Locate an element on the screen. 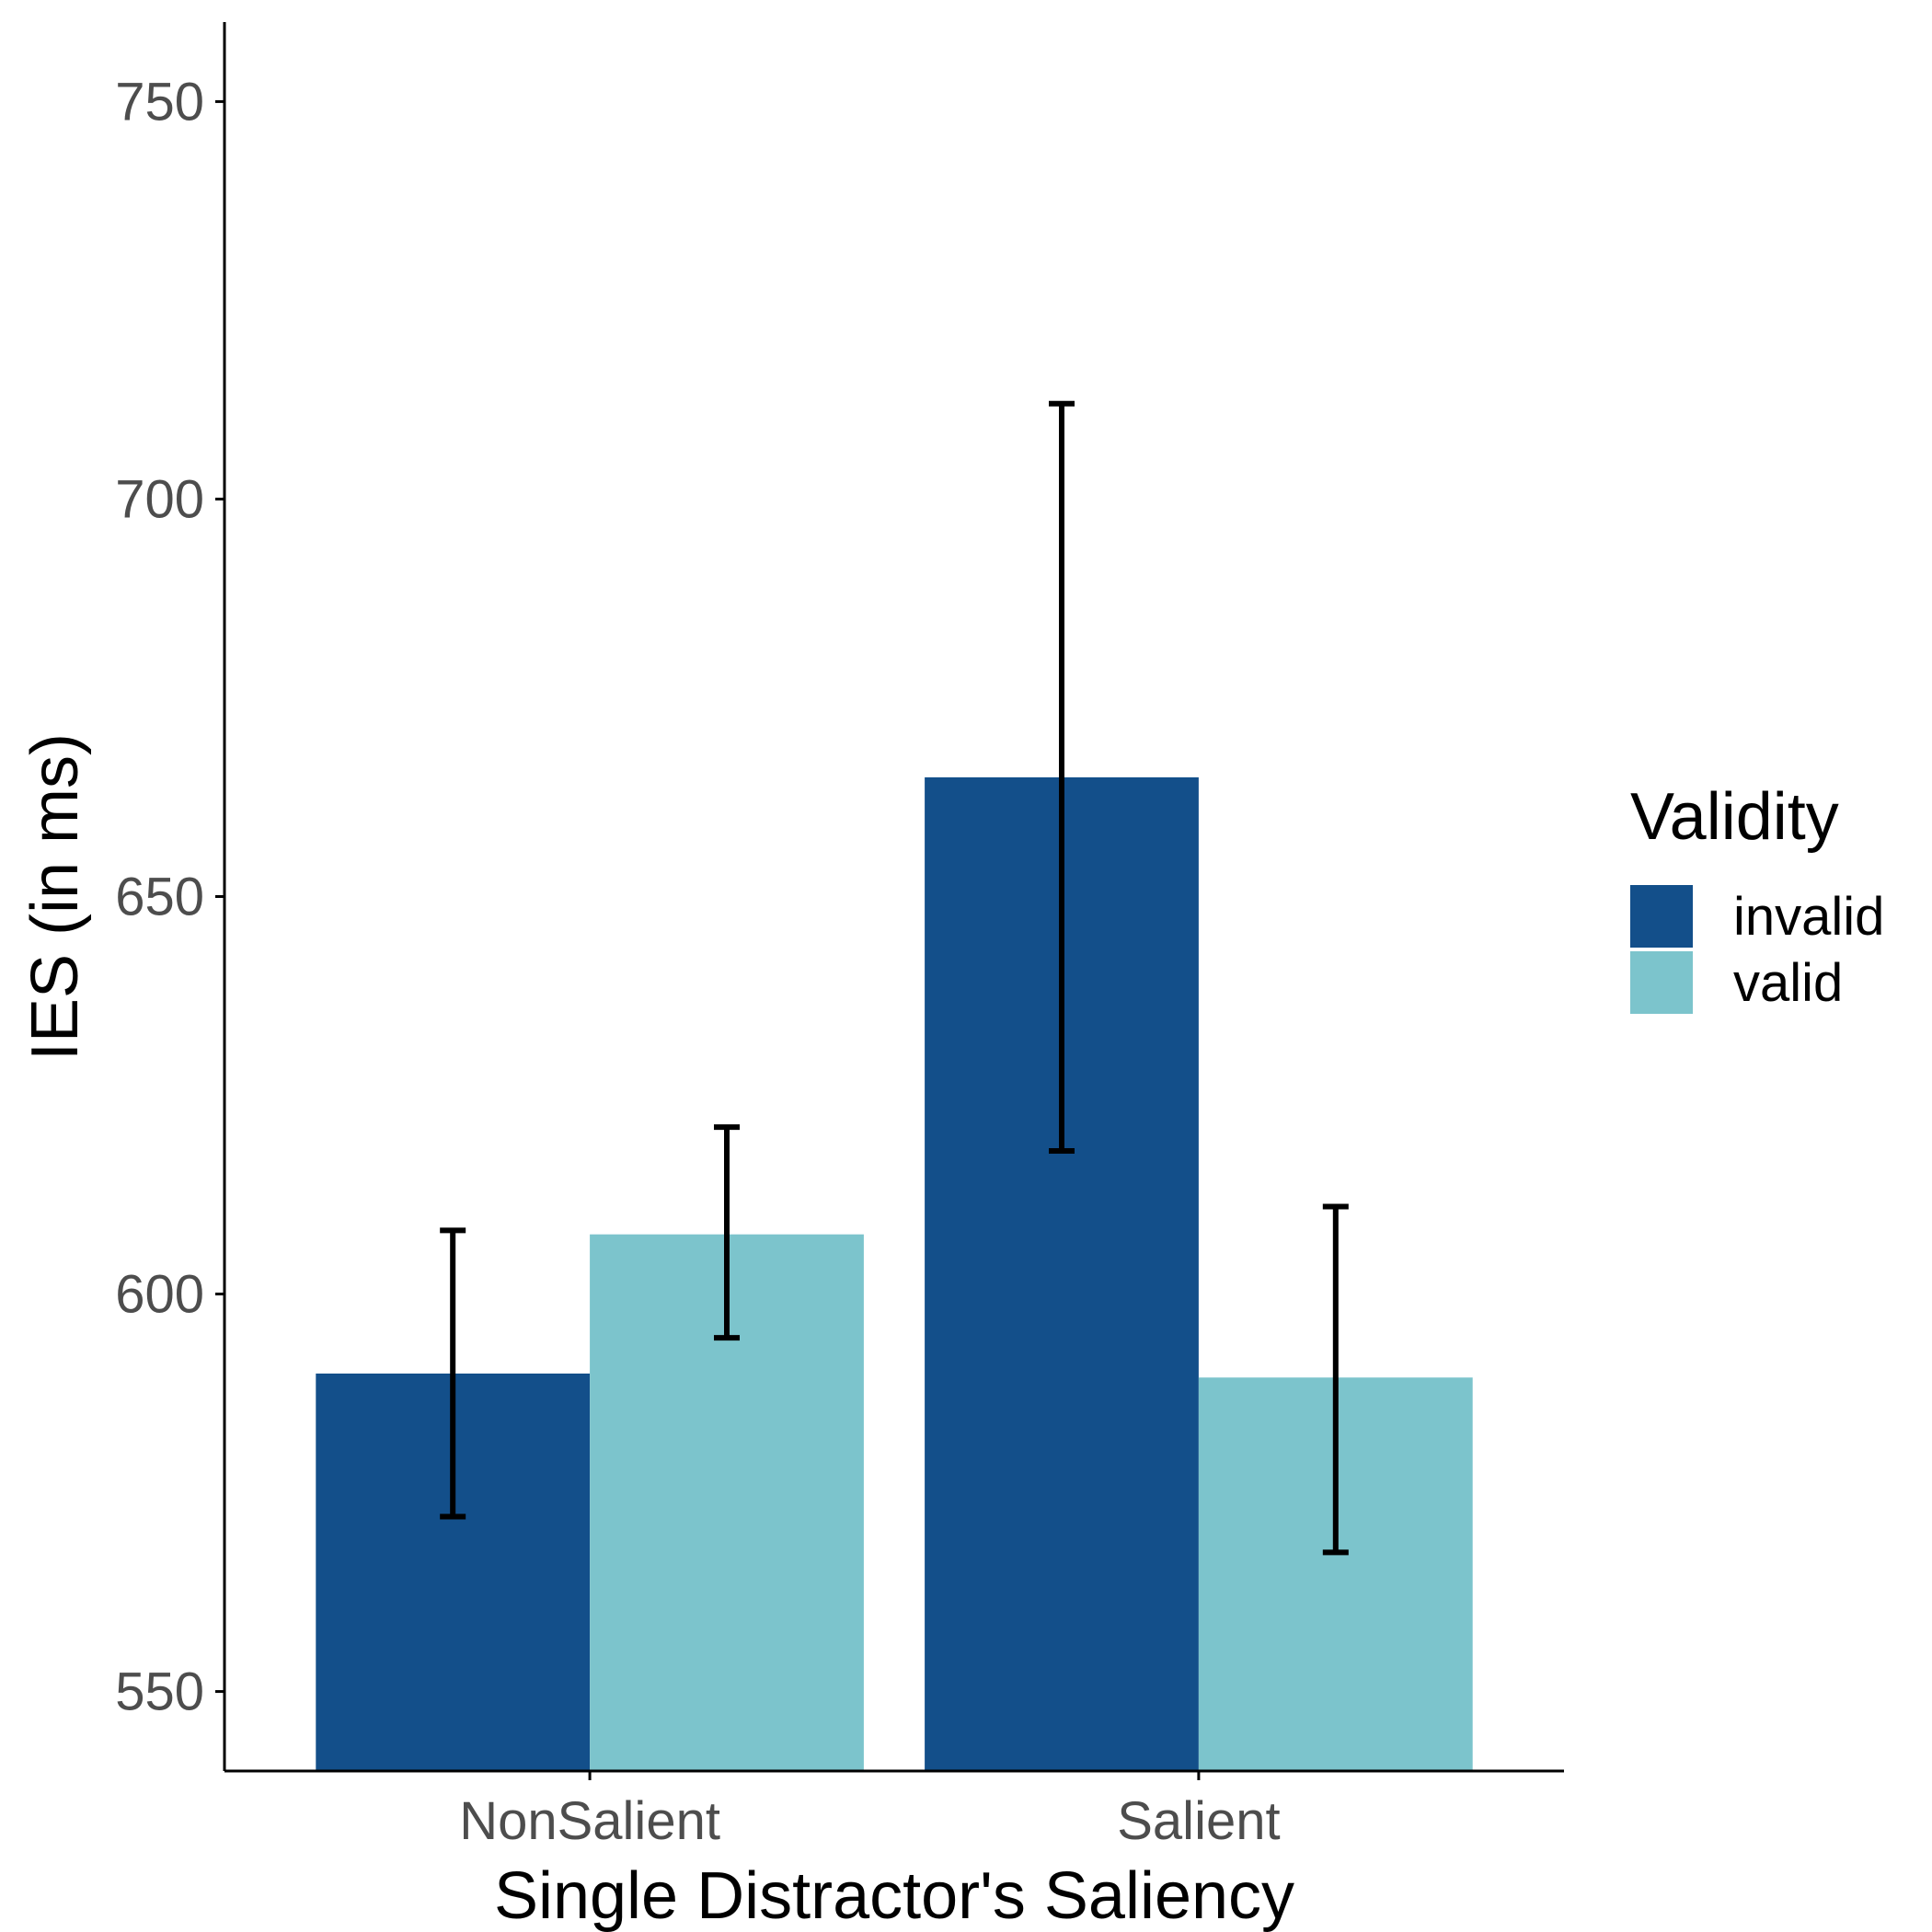  x-tick-label: Salient is located at coordinates (1198, 1821).